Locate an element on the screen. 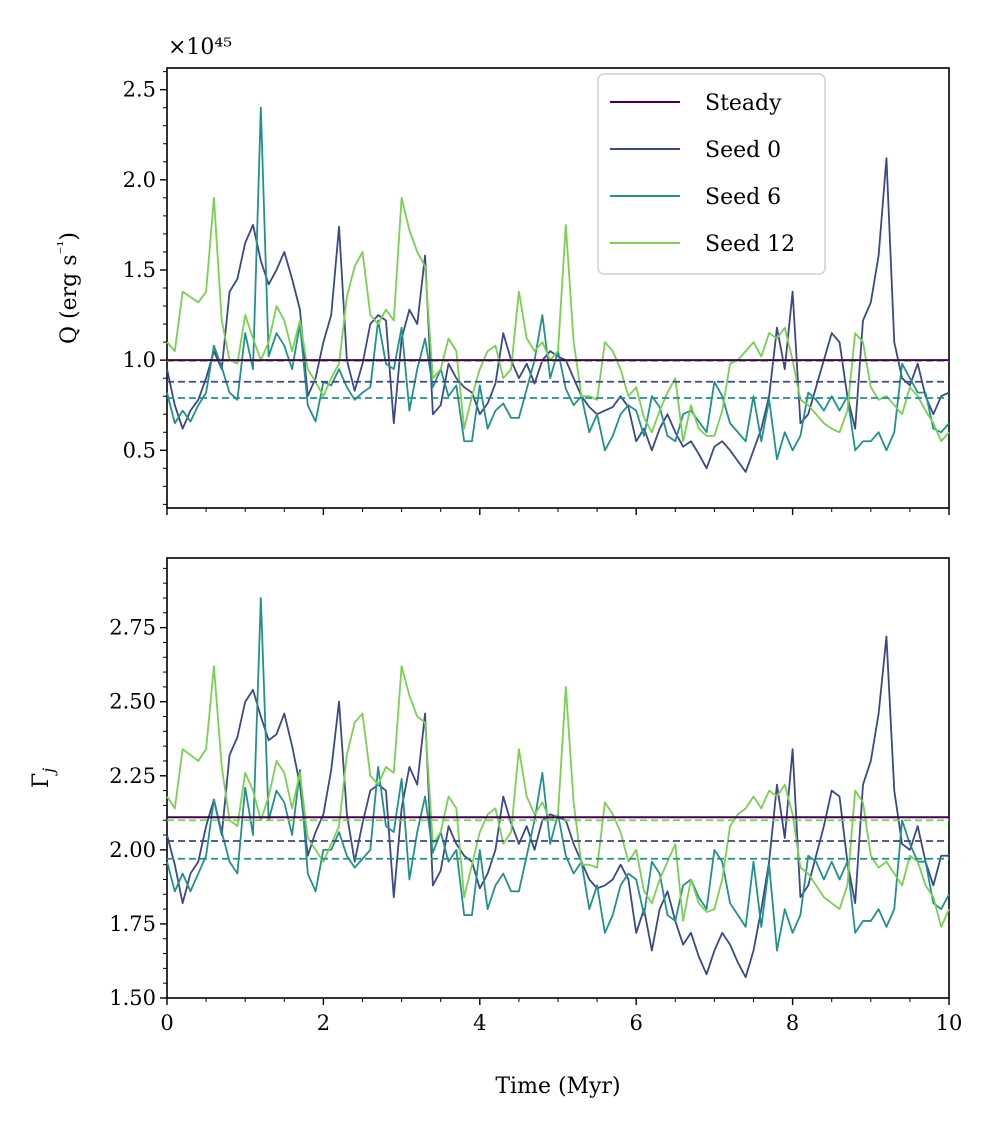  y-tick-label: 1.5 is located at coordinates (139, 270).